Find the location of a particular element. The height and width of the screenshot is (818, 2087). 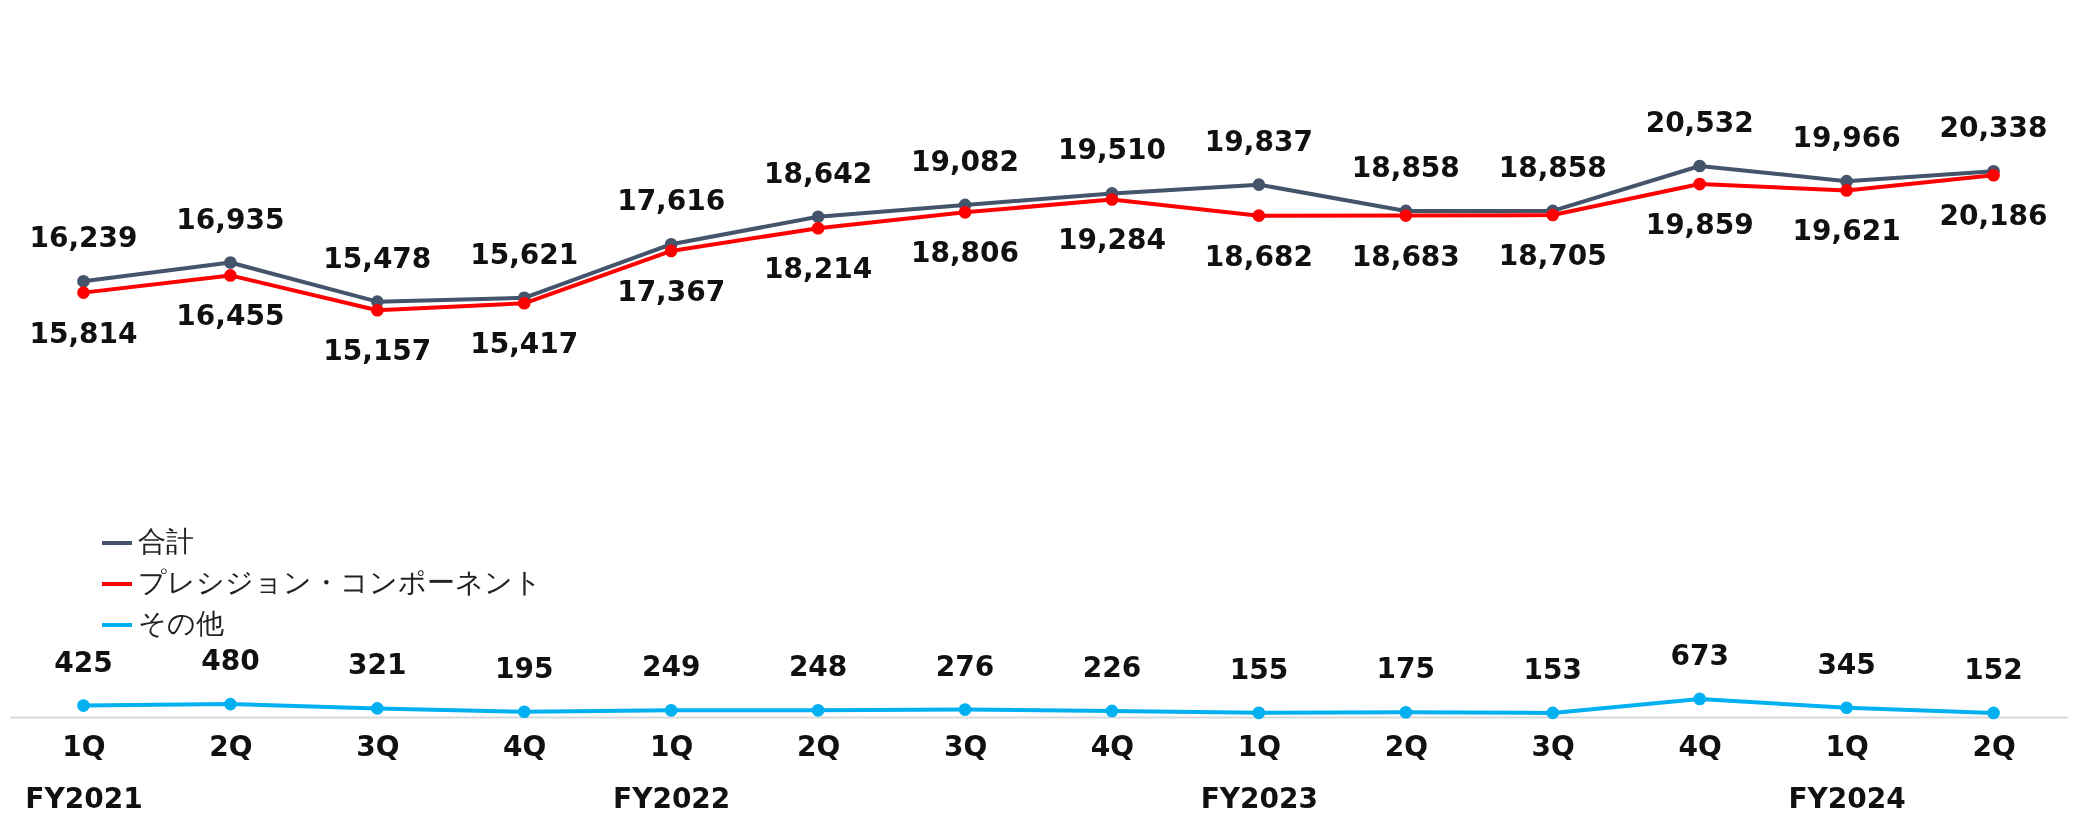

data-label: 226 is located at coordinates (1112, 667).